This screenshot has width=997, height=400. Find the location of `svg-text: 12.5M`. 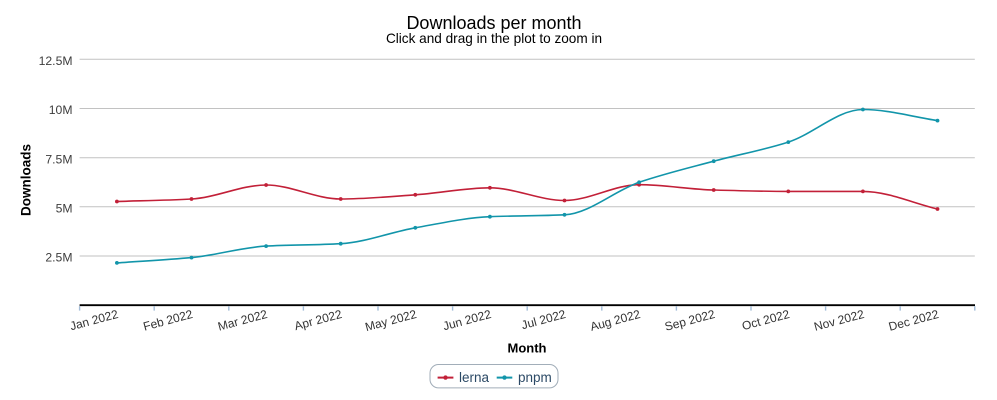

svg-text: 12.5M is located at coordinates (56, 61).